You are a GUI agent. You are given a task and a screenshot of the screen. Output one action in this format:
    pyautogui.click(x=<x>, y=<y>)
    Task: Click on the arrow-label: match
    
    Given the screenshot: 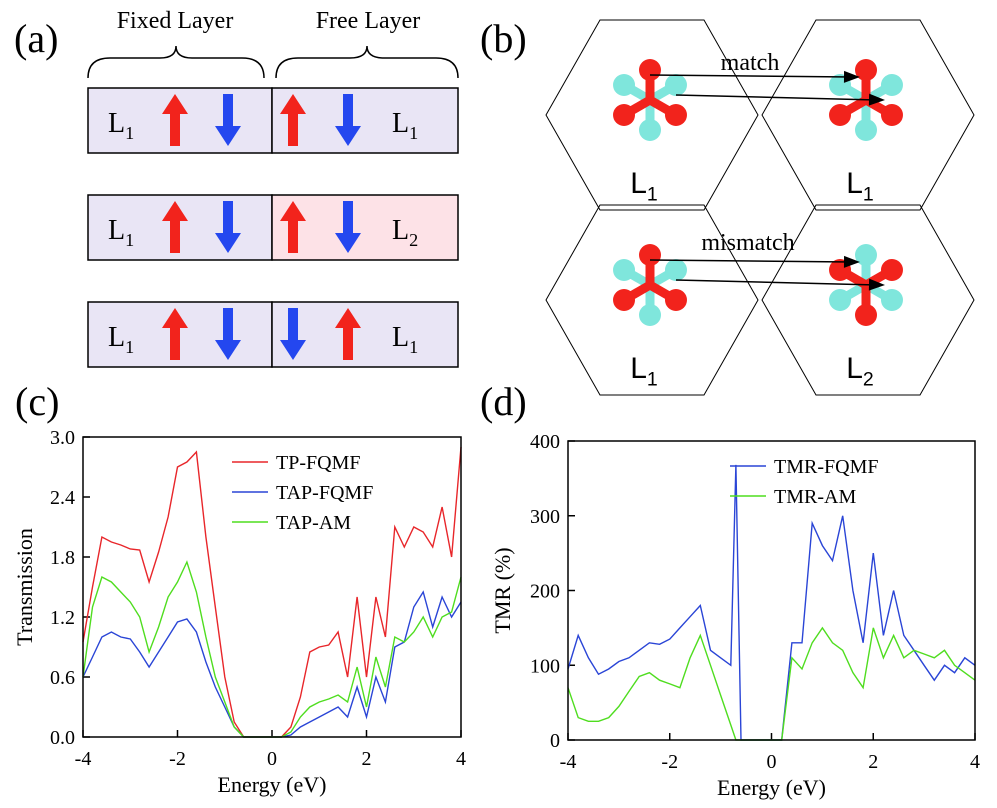 What is the action you would take?
    pyautogui.click(x=750, y=63)
    